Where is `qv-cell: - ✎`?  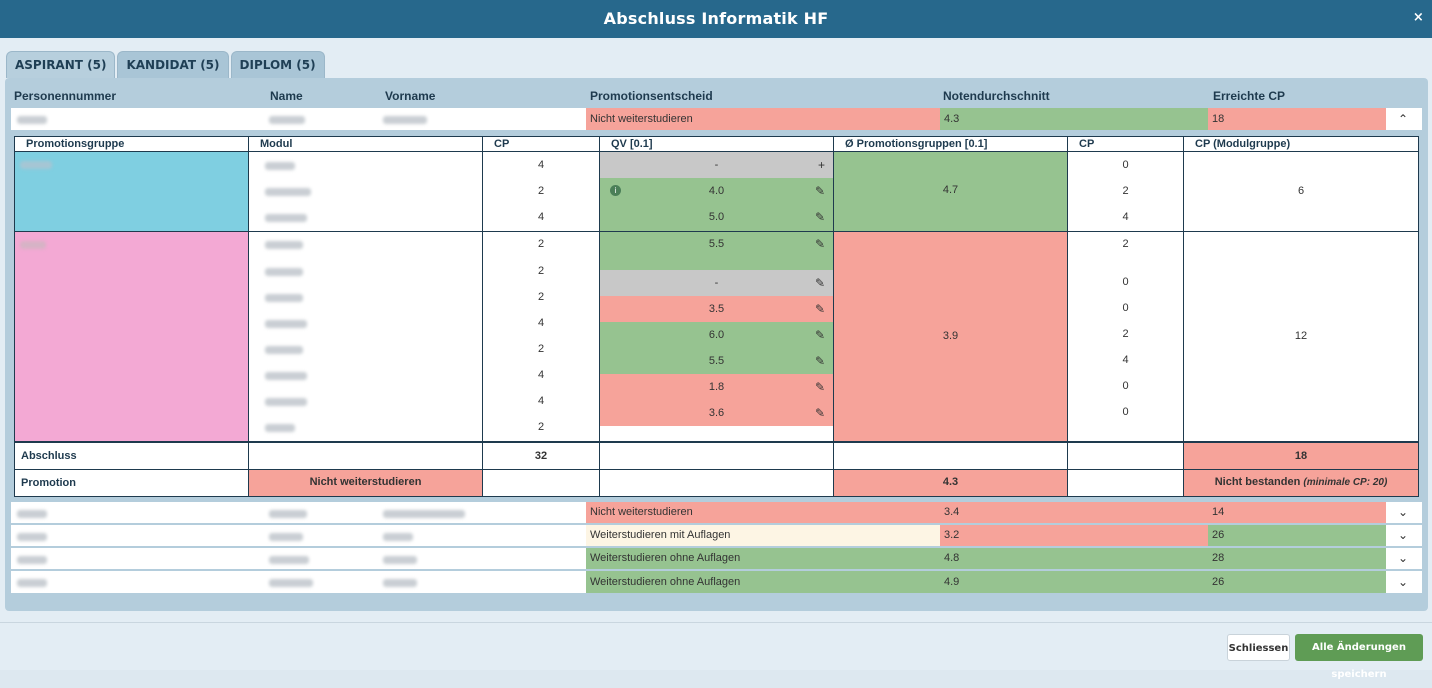
qv-cell: - ✎ is located at coordinates (716, 283).